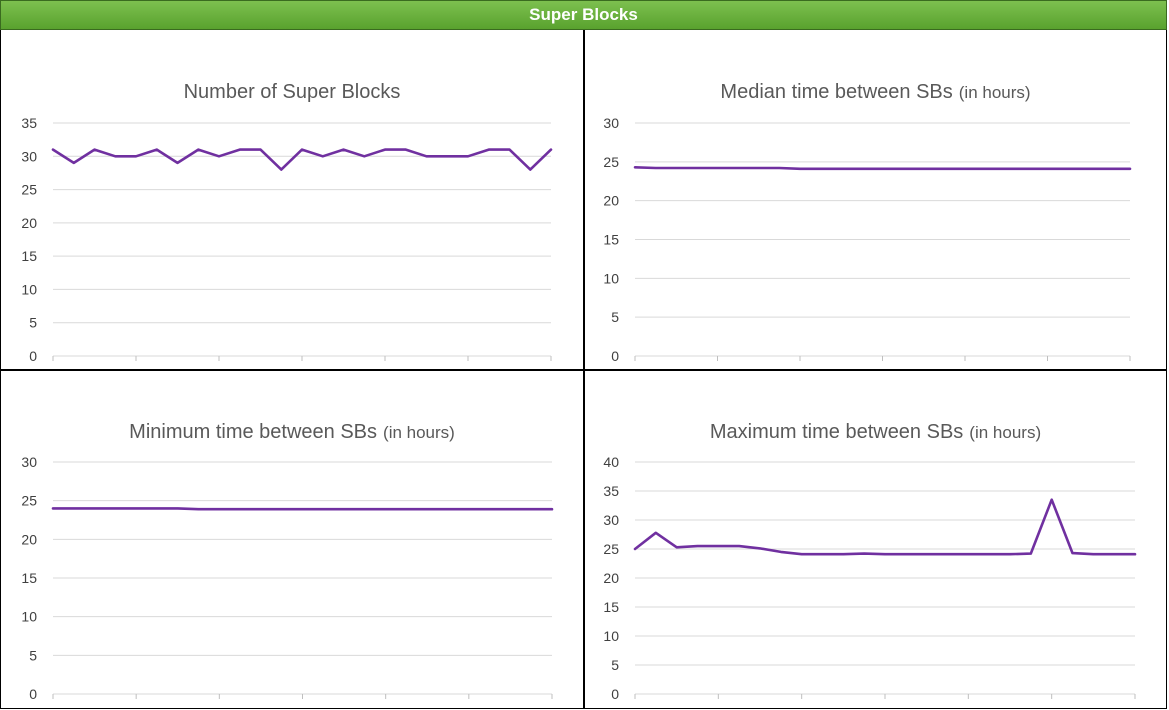 The height and width of the screenshot is (710, 1169). I want to click on chart-title-main: Maximum time between SBs, so click(836, 432).